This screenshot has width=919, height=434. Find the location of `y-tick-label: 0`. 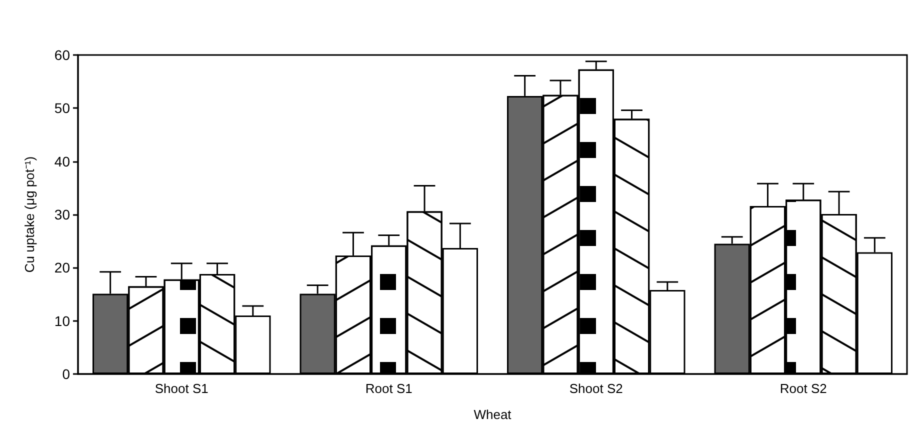

y-tick-label: 0 is located at coordinates (66, 374).